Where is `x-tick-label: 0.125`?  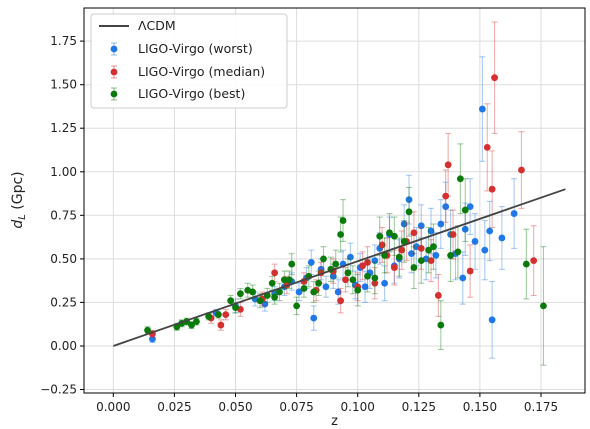 x-tick-label: 0.125 is located at coordinates (419, 407).